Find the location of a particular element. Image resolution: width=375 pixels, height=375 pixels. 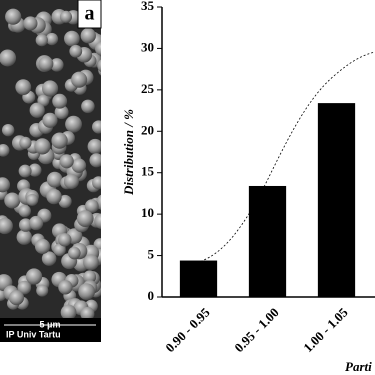

y-tick-label: 35 is located at coordinates (148, 6).